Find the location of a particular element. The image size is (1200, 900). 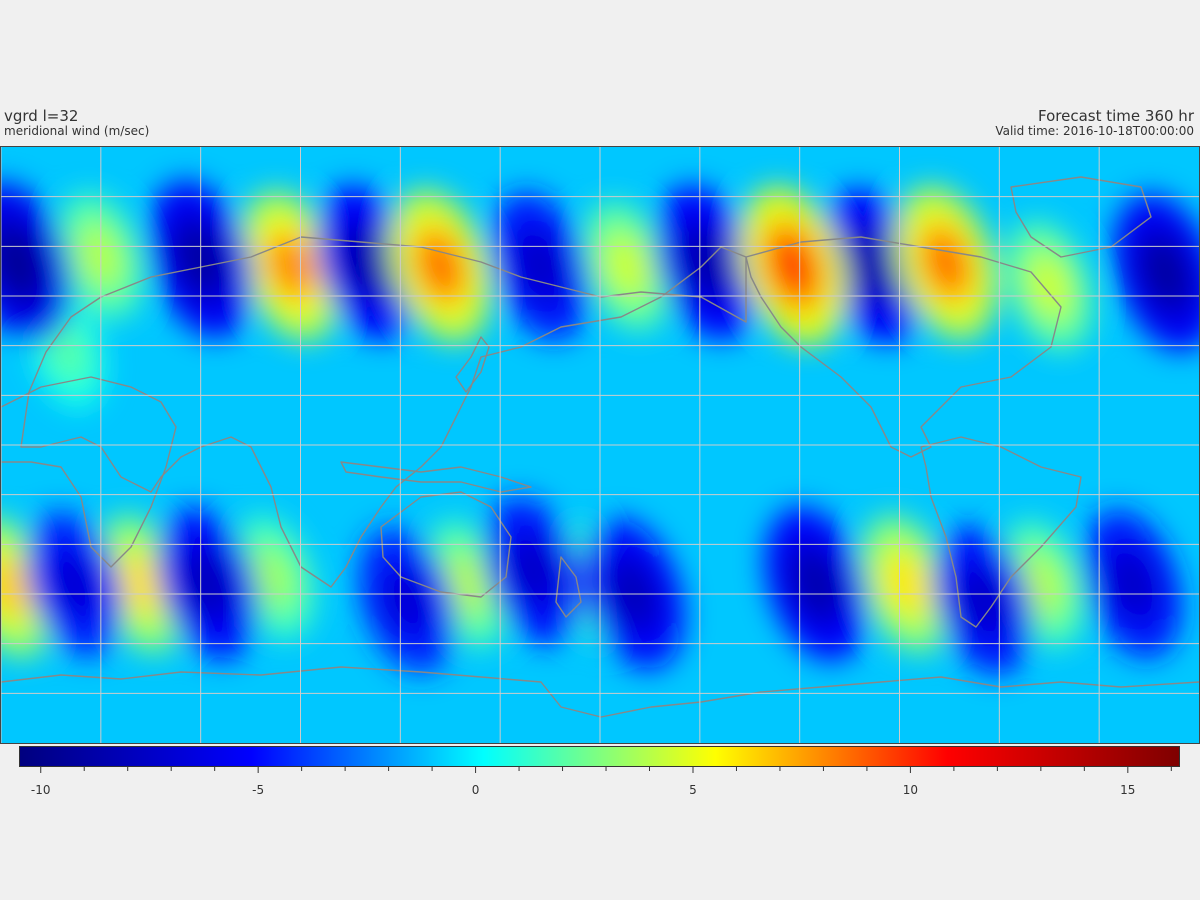

variable-description: meridional wind (m/sec) is located at coordinates (77, 131).